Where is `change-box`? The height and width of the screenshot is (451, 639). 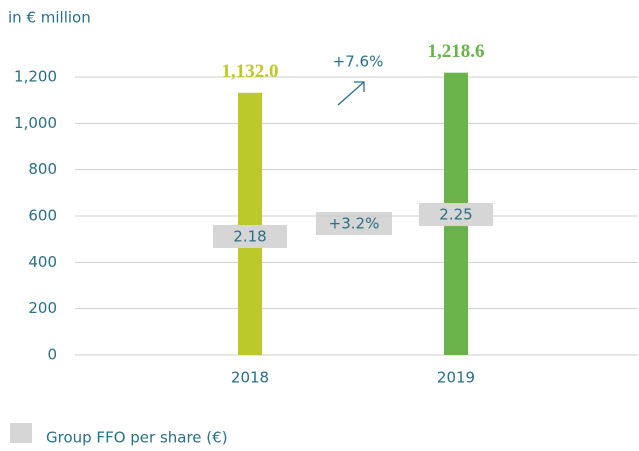 change-box is located at coordinates (354, 223).